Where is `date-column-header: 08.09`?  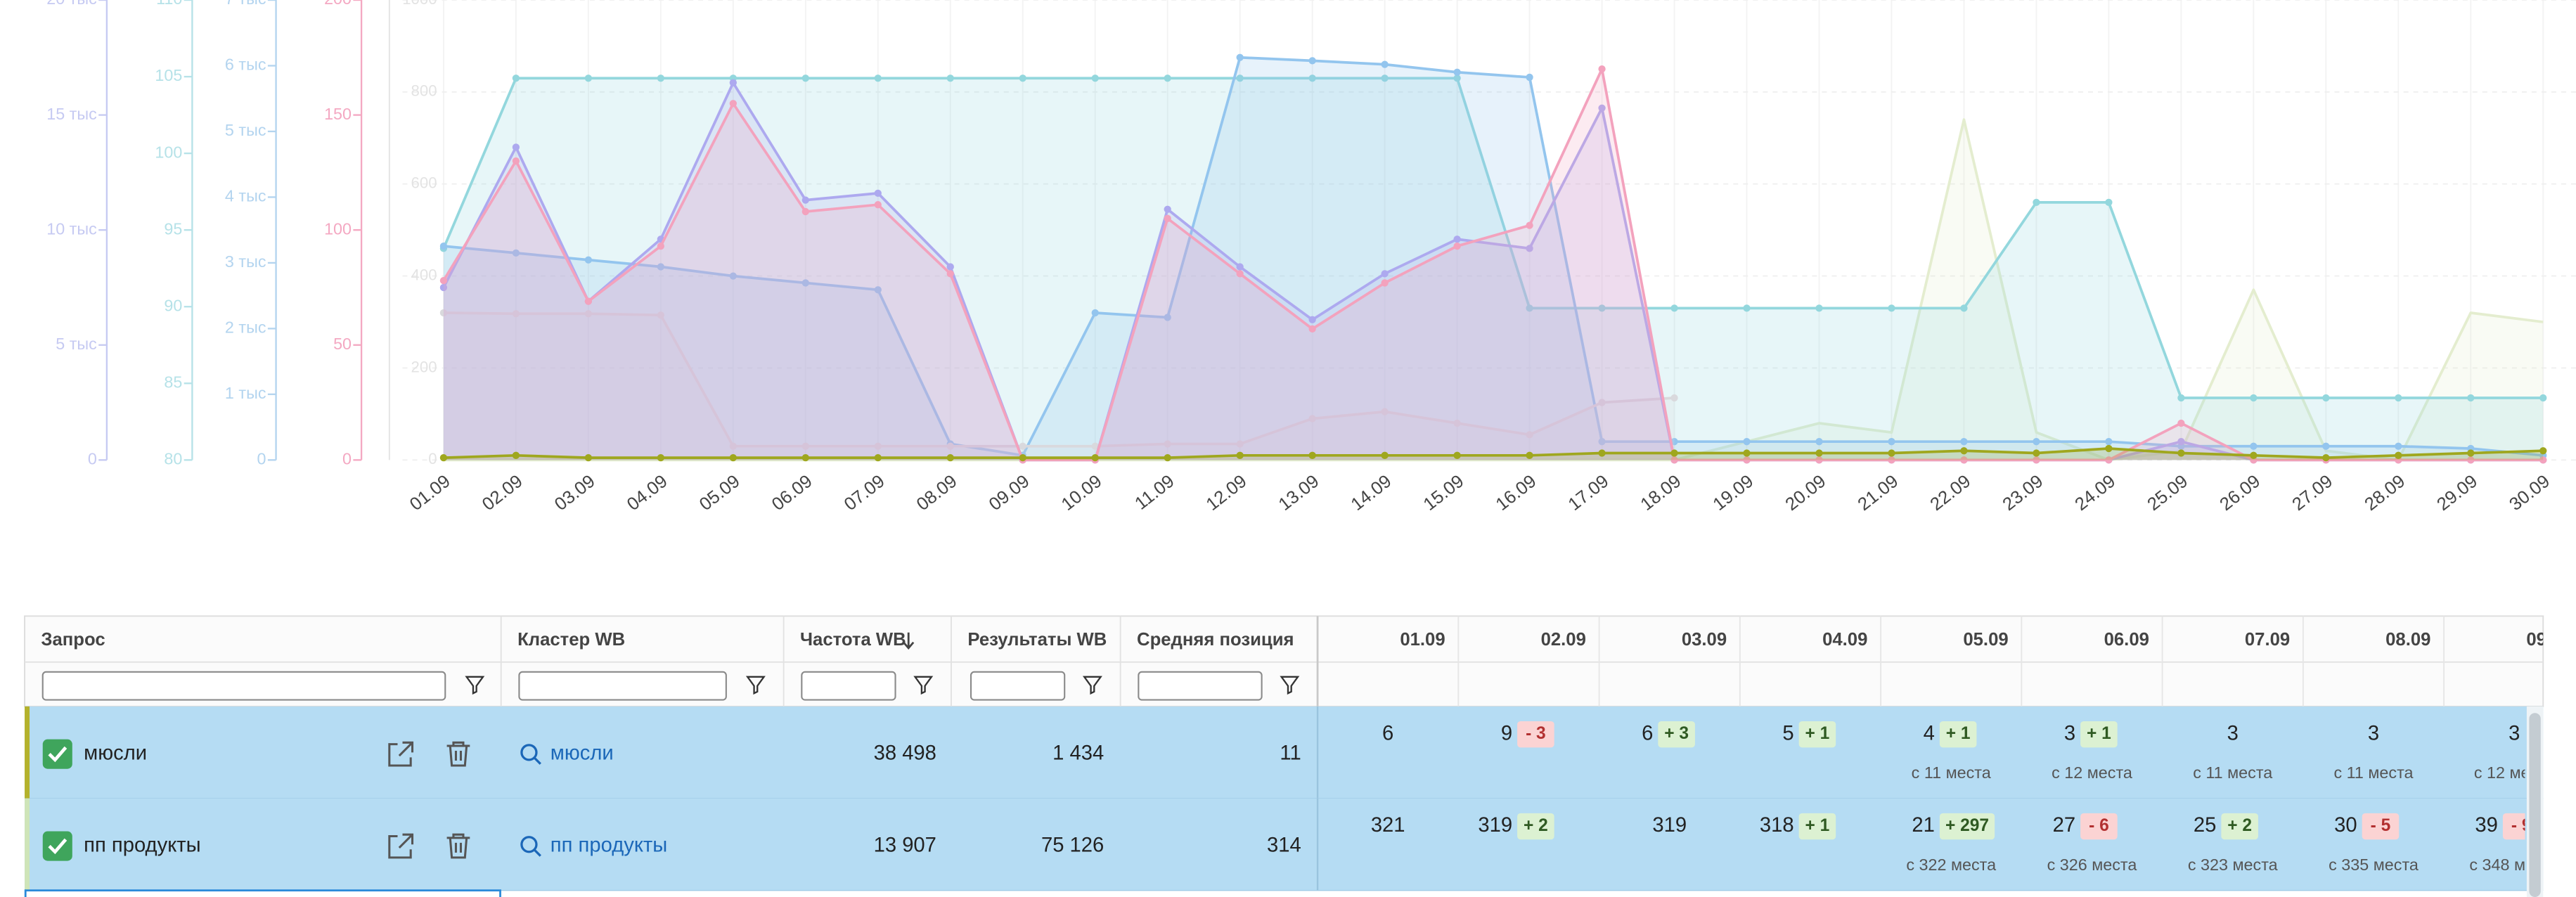 date-column-header: 08.09 is located at coordinates (2407, 640).